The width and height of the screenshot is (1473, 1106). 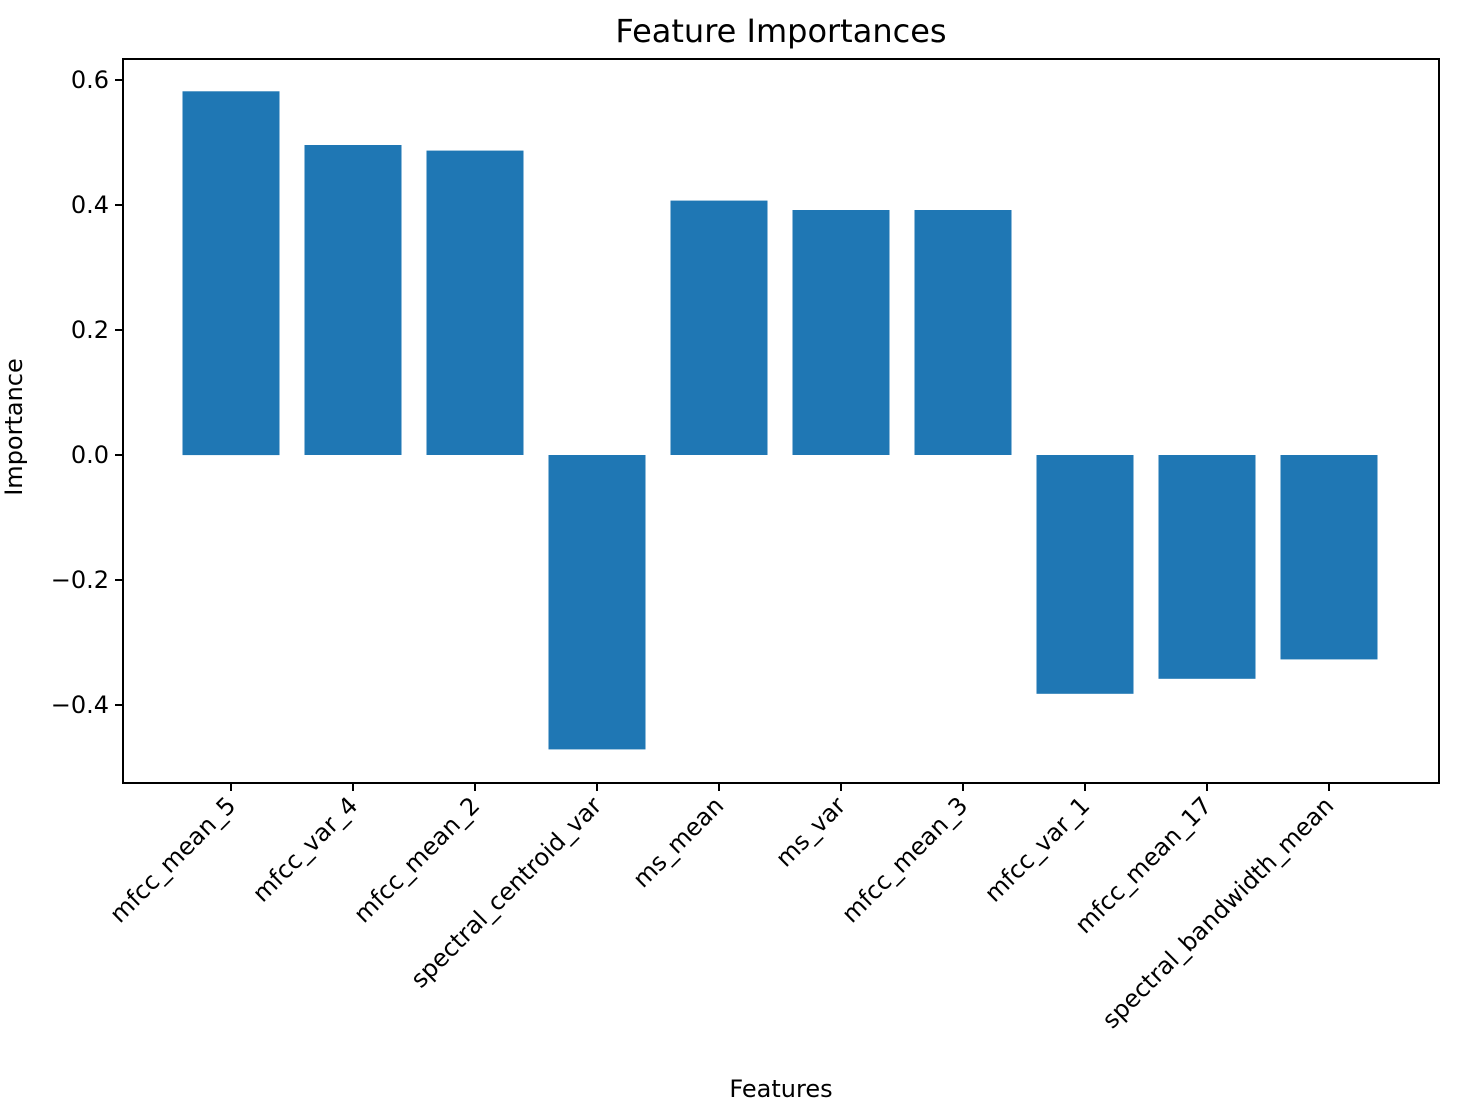 What do you see at coordinates (416, 859) in the screenshot?
I see `x-tick-label-mfcc_mean_2: mfcc_mean_2` at bounding box center [416, 859].